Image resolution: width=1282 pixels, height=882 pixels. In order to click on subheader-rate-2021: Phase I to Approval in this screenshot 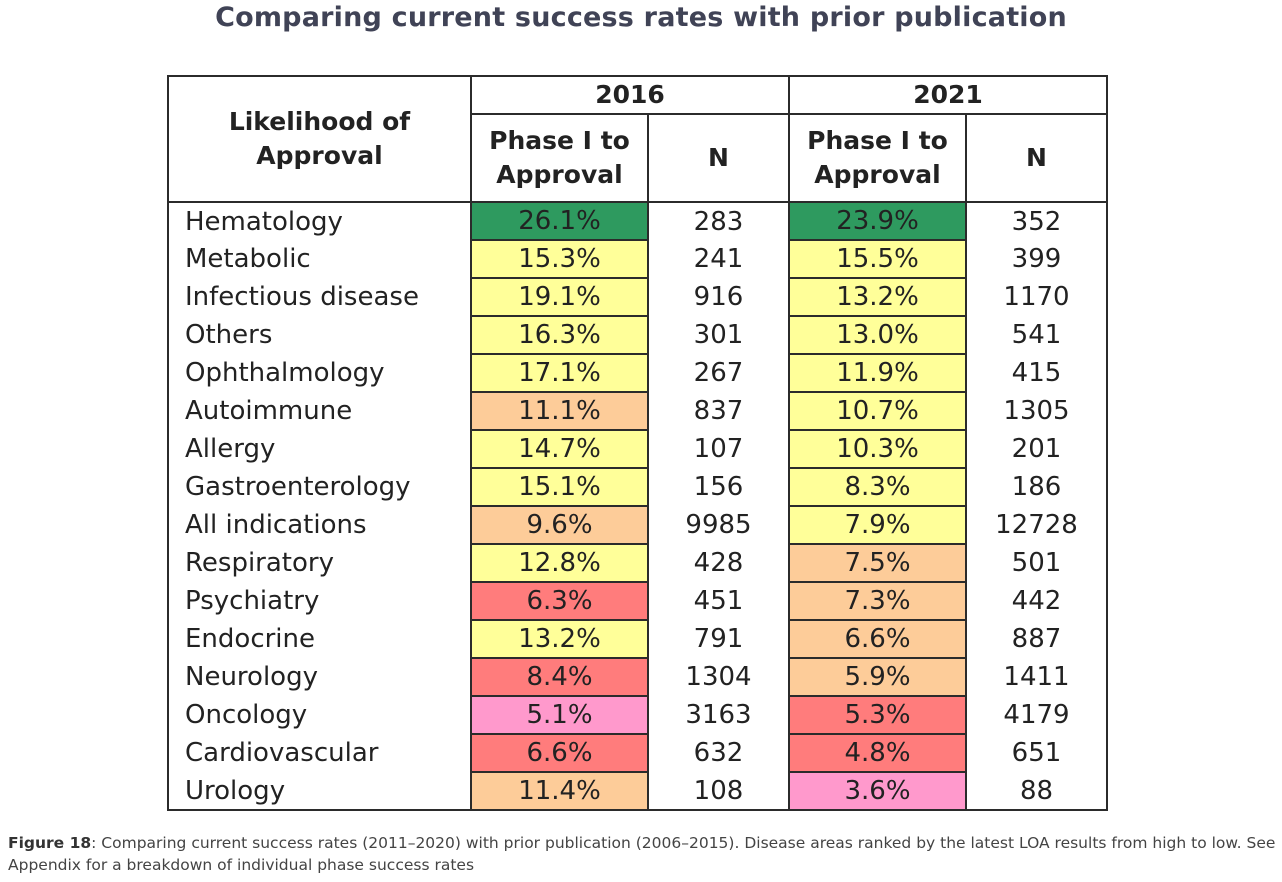, I will do `click(877, 158)`.